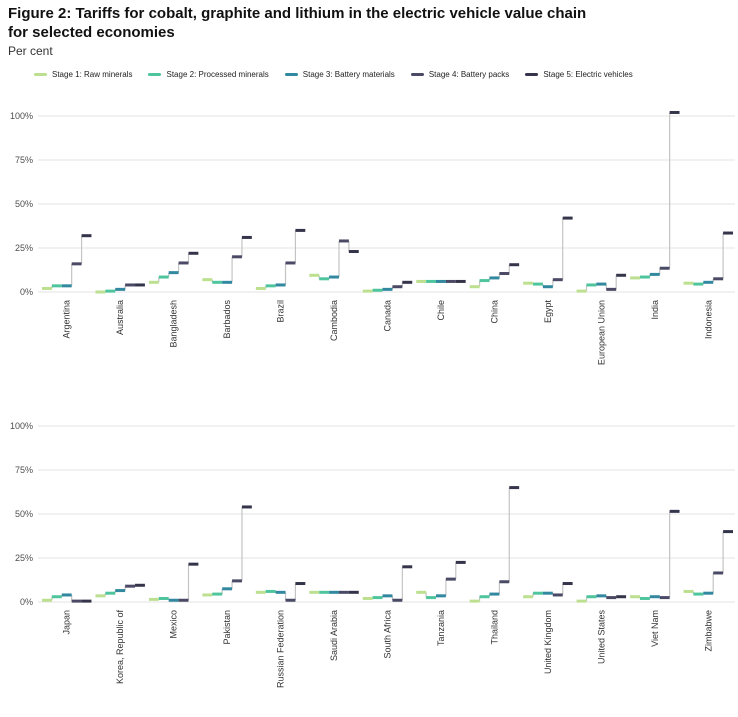 Image resolution: width=738 pixels, height=717 pixels. I want to click on x-category-label: Barbados, so click(227, 319).